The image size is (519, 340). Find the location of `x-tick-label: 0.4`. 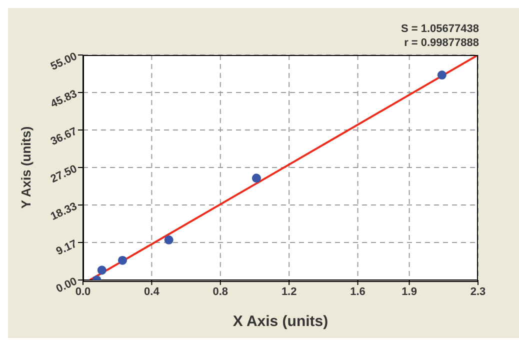

x-tick-label: 0.4 is located at coordinates (152, 292).